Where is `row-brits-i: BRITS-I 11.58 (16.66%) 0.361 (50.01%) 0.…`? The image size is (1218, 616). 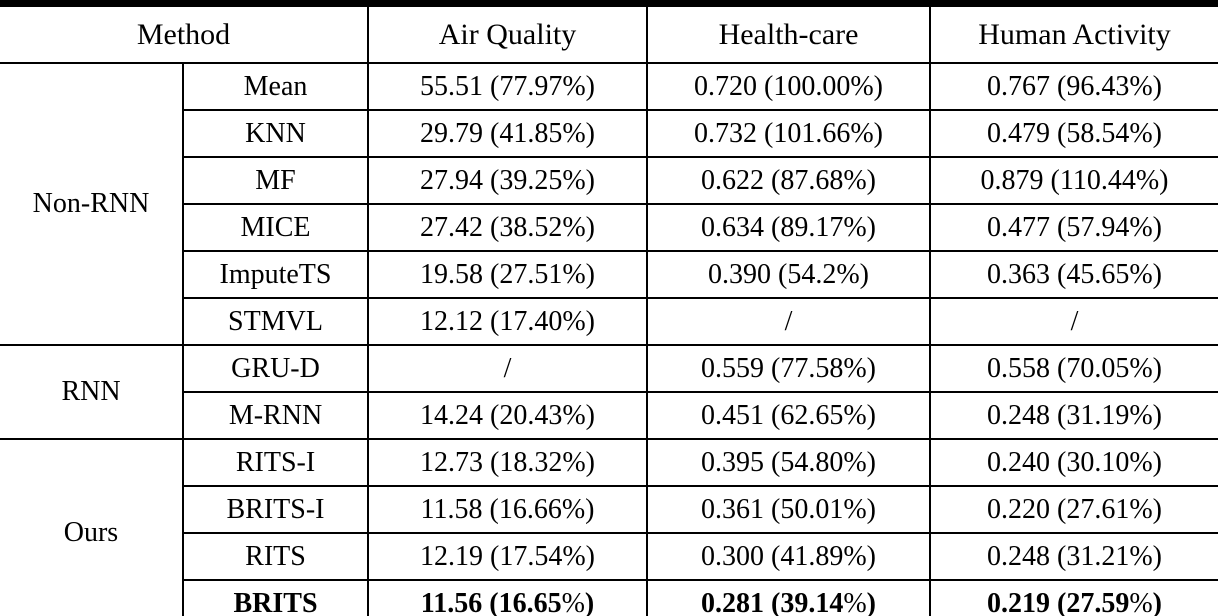 row-brits-i: BRITS-I 11.58 (16.66%) 0.361 (50.01%) 0.… is located at coordinates (609, 509).